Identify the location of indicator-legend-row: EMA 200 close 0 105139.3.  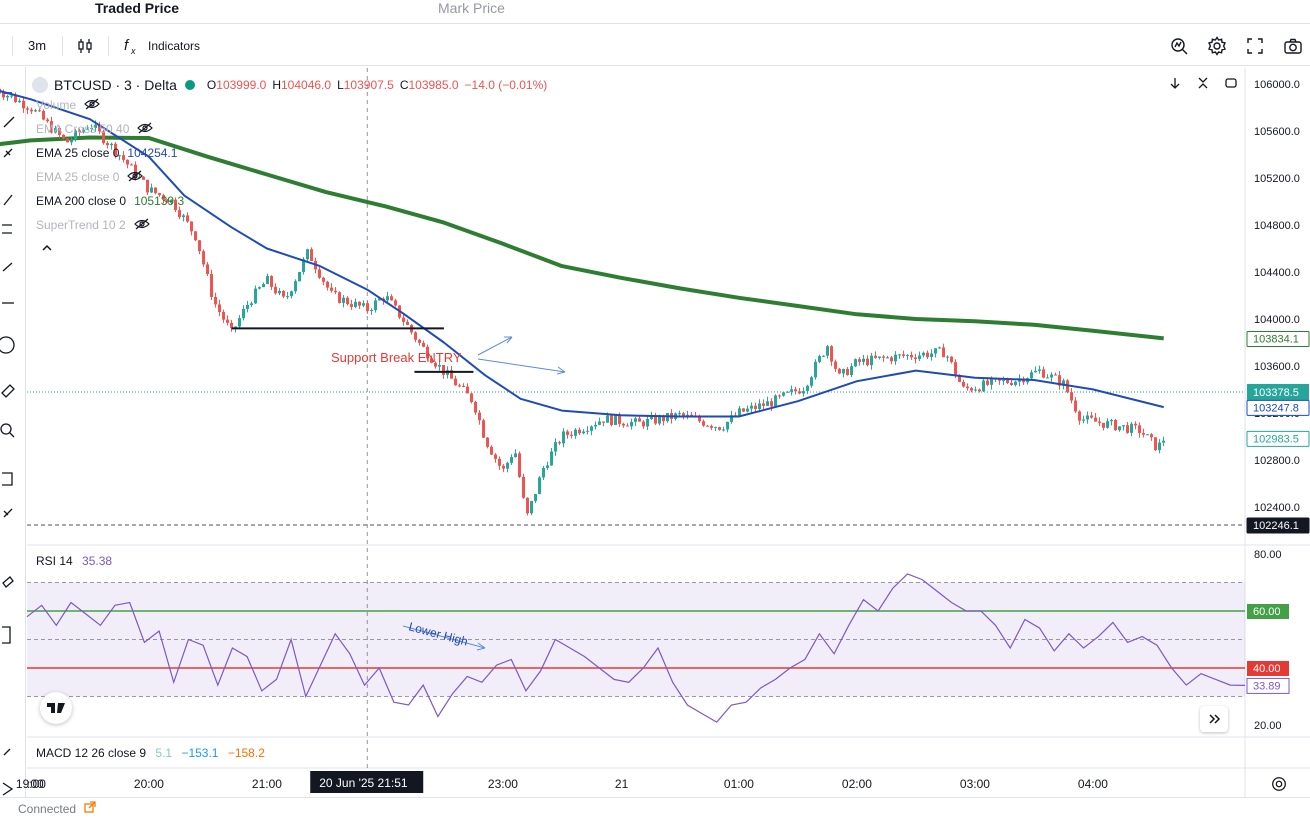
(289, 201).